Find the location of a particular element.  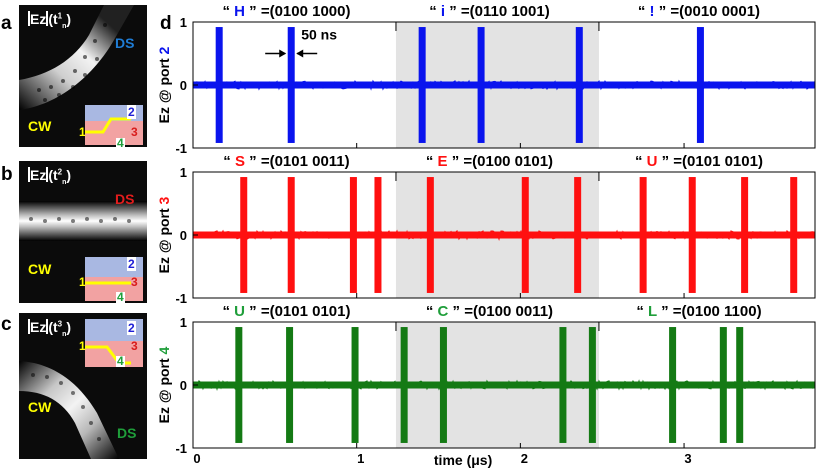

y-axis-port-number: 3 is located at coordinates (164, 200).